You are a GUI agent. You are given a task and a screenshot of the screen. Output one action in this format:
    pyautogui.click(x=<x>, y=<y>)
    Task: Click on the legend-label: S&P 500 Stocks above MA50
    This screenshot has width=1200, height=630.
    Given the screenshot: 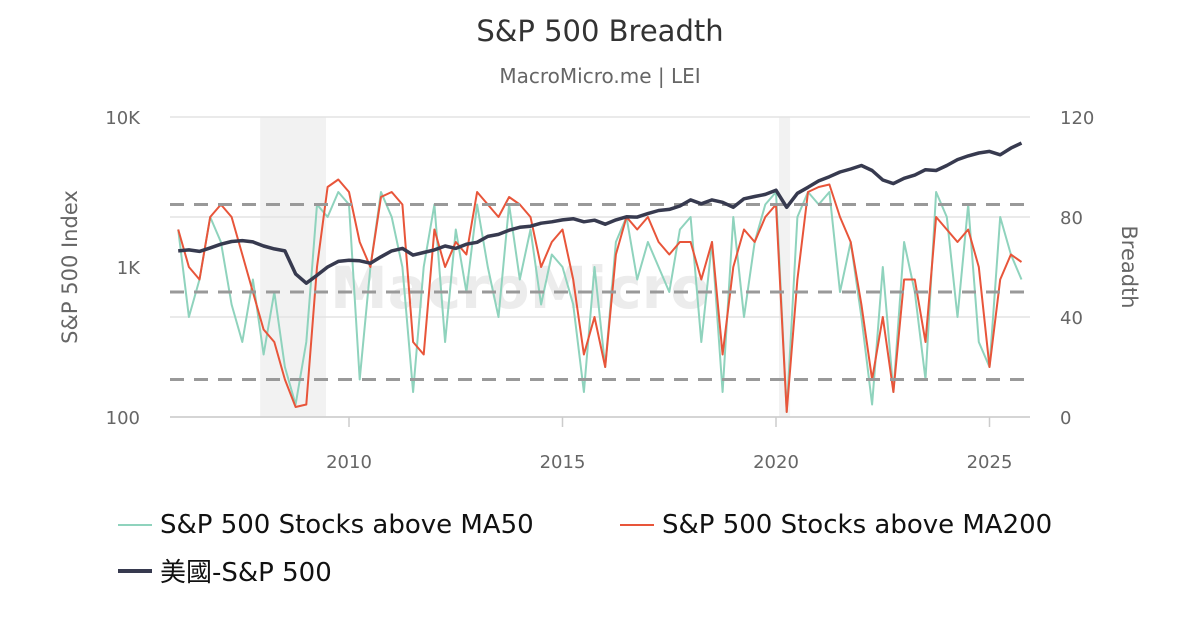 What is the action you would take?
    pyautogui.click(x=347, y=525)
    